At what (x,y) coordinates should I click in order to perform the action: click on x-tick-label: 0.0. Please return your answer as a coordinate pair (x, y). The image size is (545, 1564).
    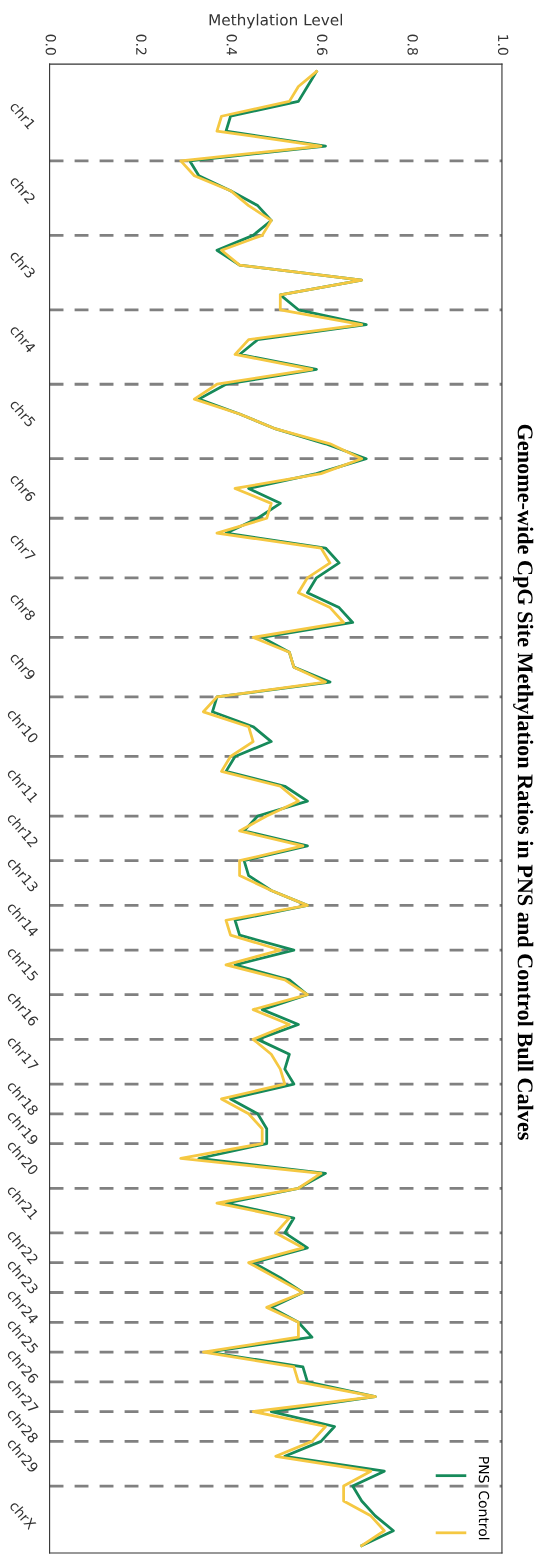
    Looking at the image, I should click on (51, 44).